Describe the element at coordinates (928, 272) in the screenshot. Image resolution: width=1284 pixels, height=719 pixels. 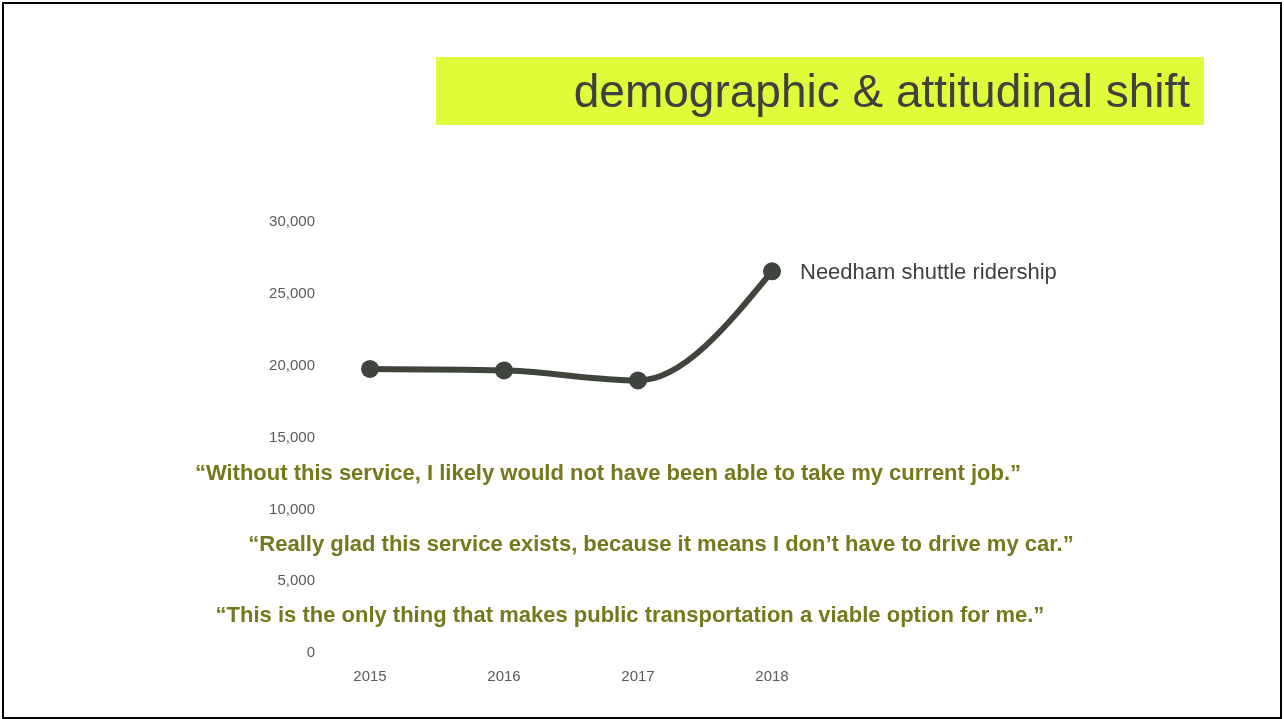
I see `series-label: Needham shuttle ridership` at that location.